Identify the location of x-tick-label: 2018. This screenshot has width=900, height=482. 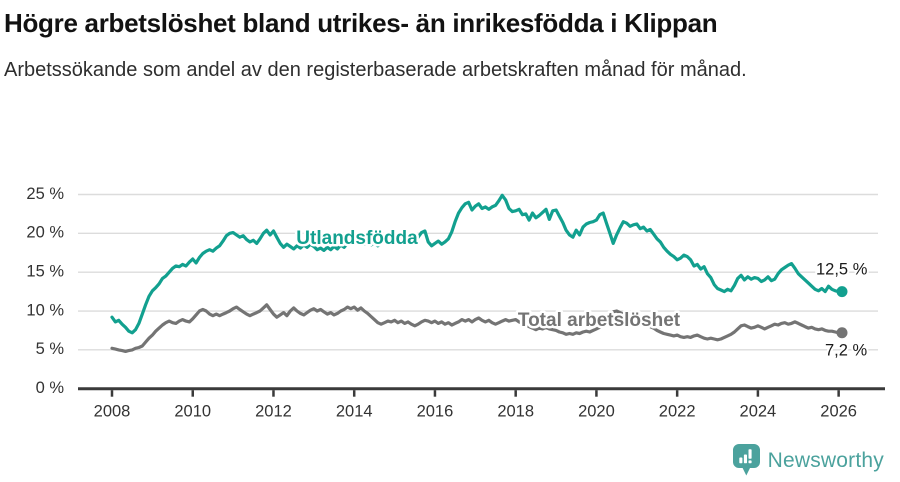
(515, 411).